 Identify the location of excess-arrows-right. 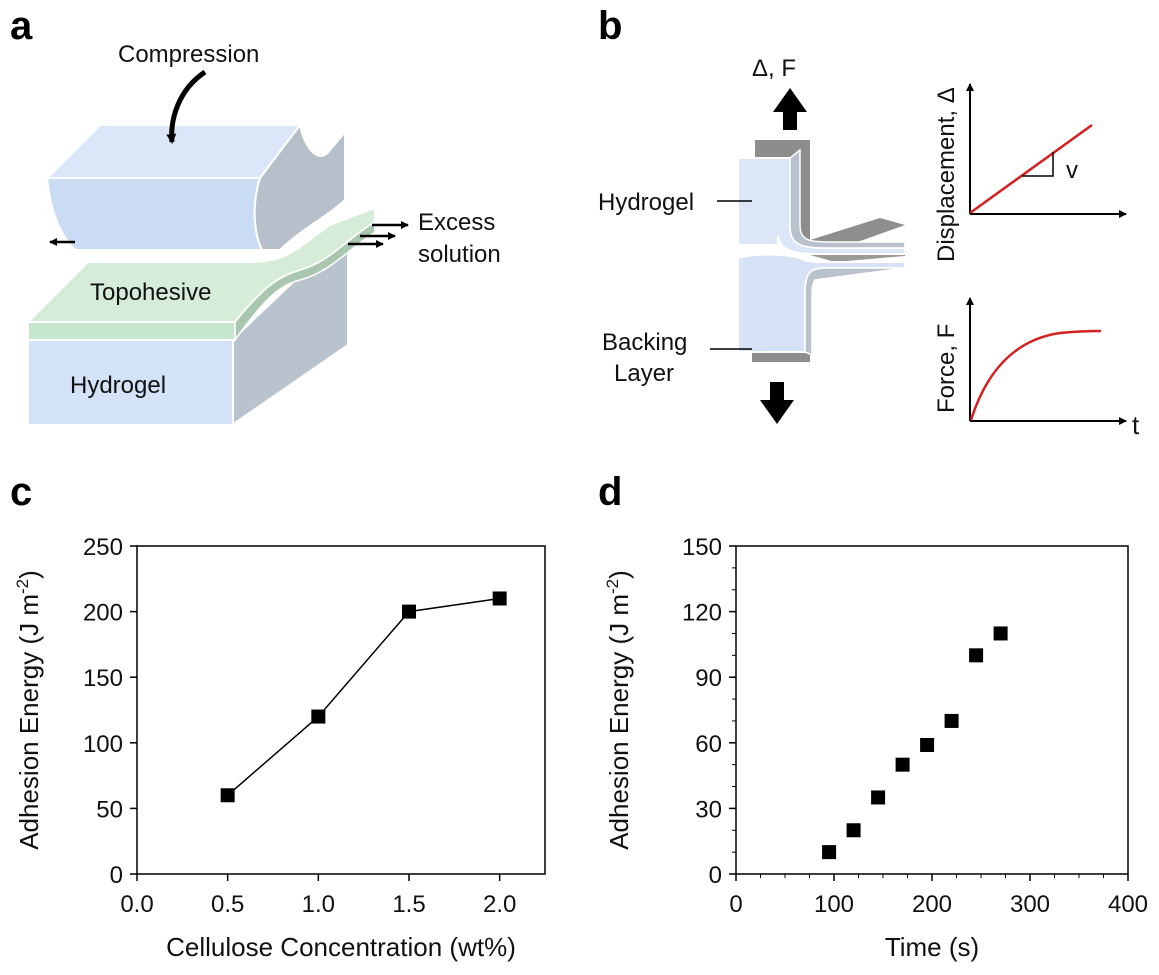
(378, 234).